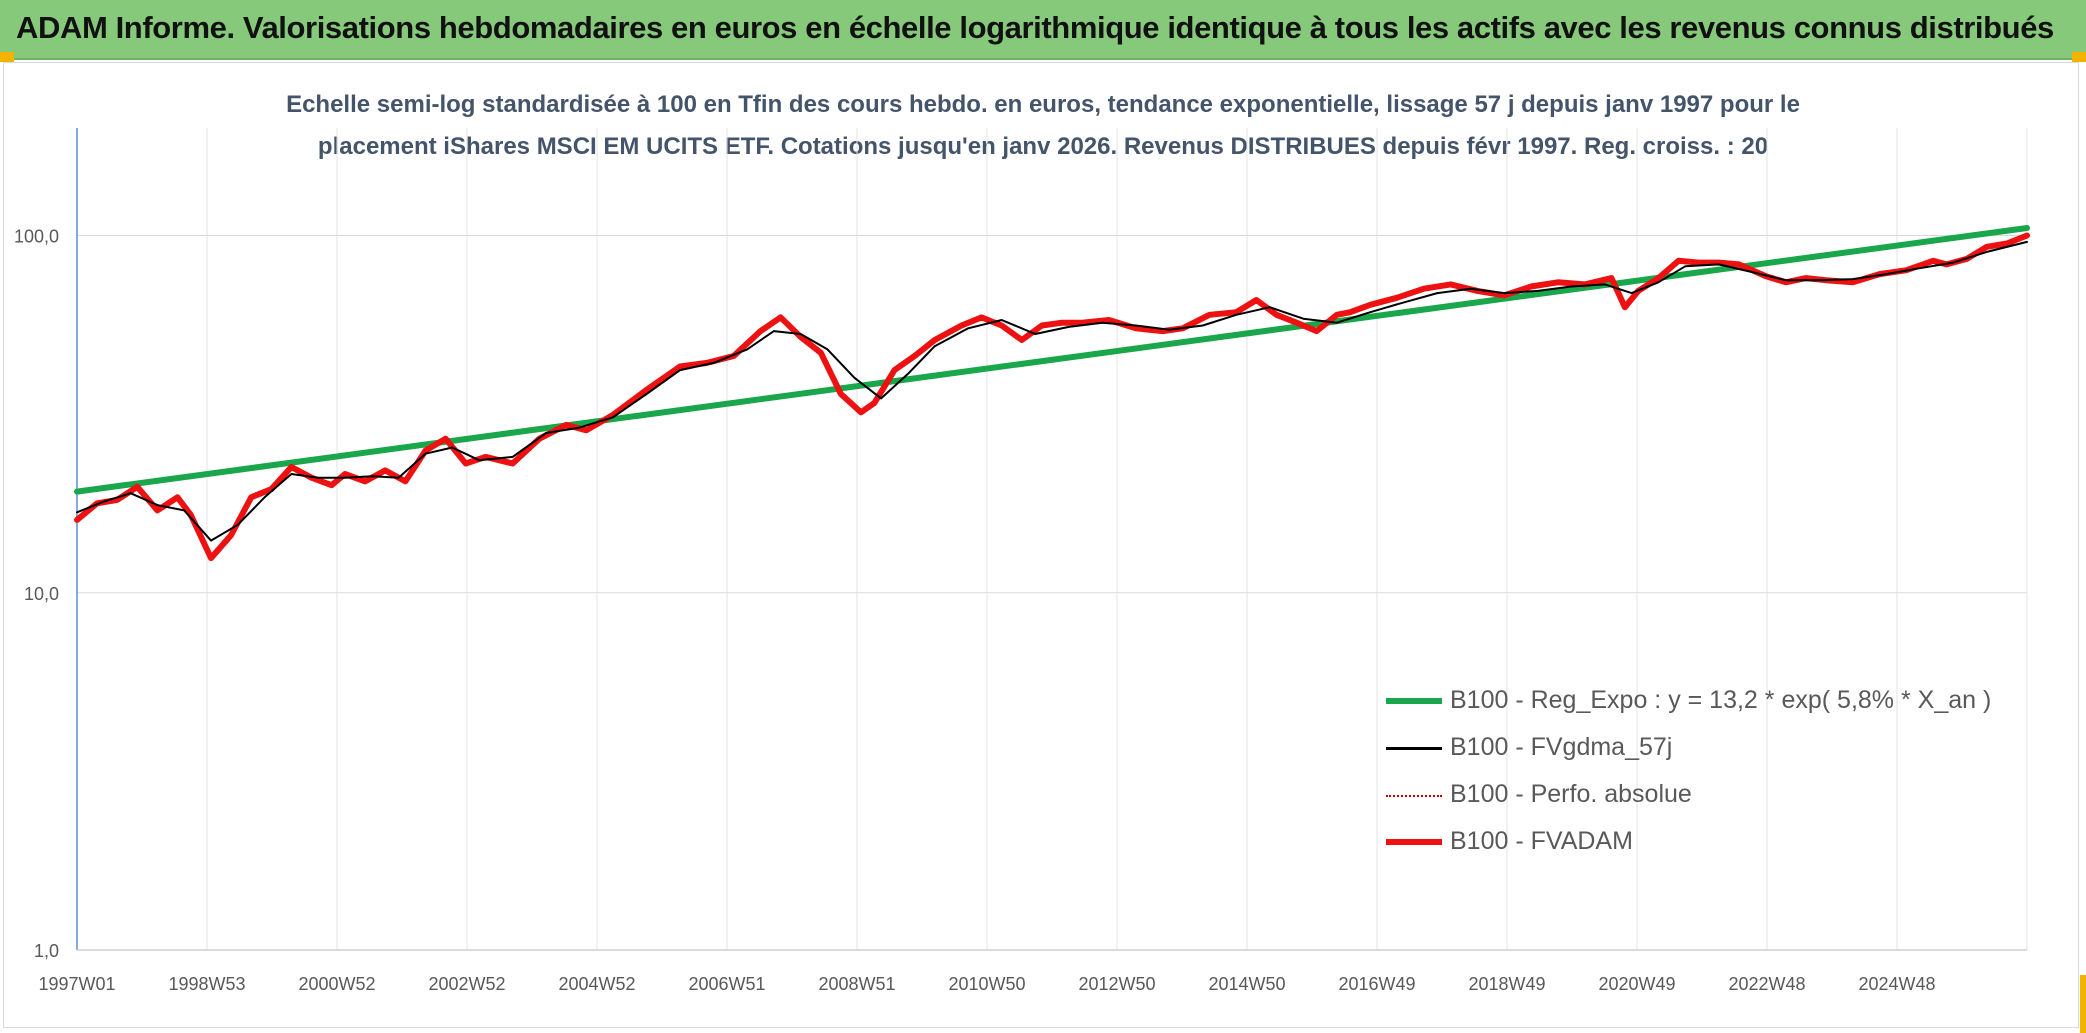 This screenshot has height=1033, width=2086. I want to click on corner-marker-top-right, so click(2079, 57).